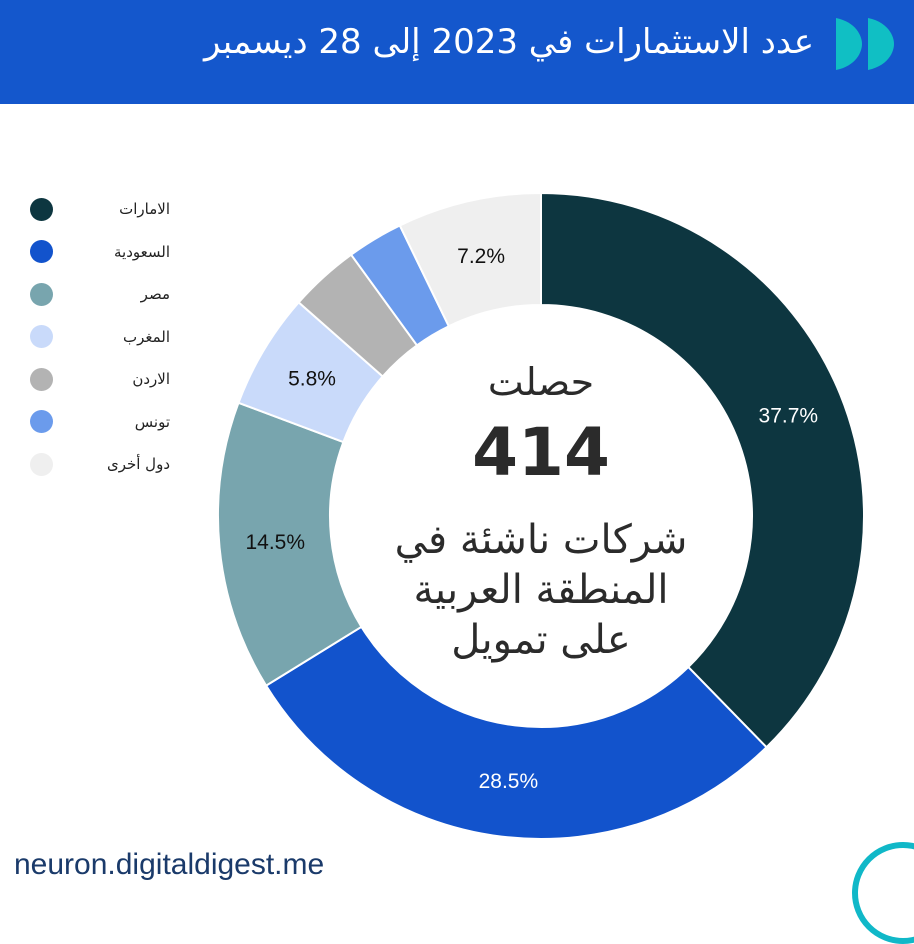 The image size is (914, 944). What do you see at coordinates (100, 252) in the screenshot?
I see `legend-item: السعودية` at bounding box center [100, 252].